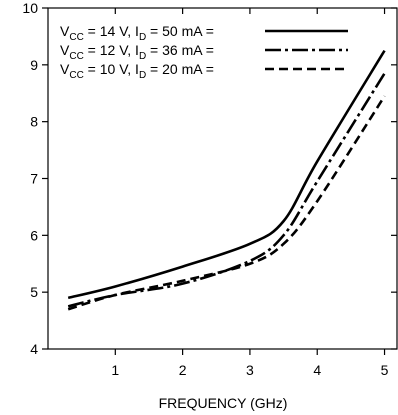  What do you see at coordinates (34, 292) in the screenshot?
I see `y-tick-label: 5` at bounding box center [34, 292].